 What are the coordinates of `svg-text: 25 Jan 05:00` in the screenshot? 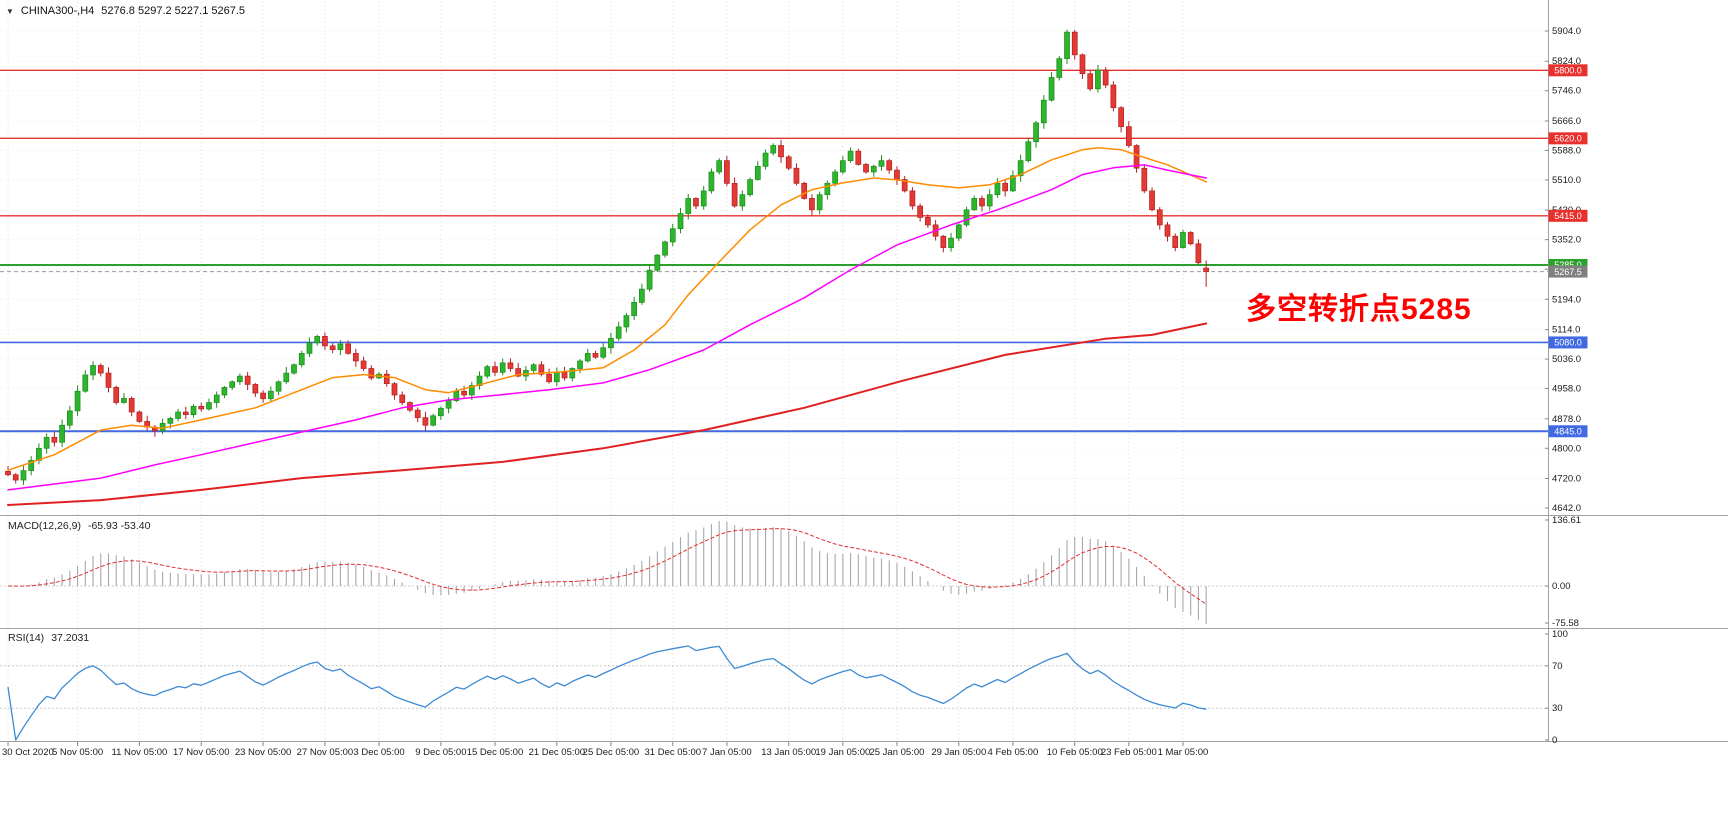 It's located at (896, 752).